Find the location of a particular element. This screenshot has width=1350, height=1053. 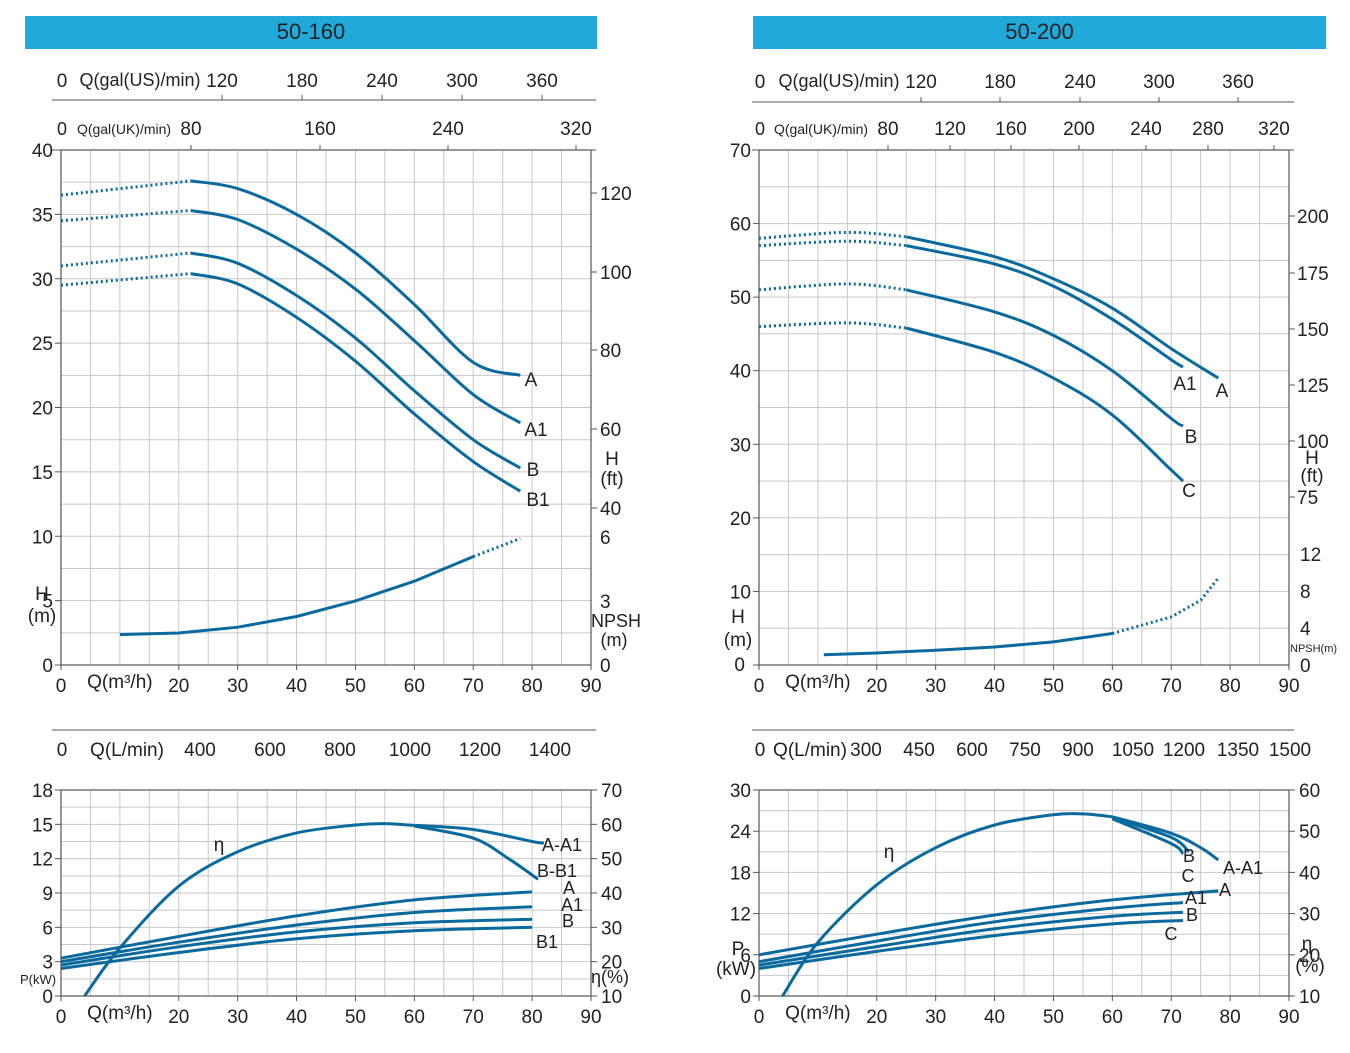

y-left-axis: 10 20 30 40 50 60 70 0 H(m) is located at coordinates (741, 408).